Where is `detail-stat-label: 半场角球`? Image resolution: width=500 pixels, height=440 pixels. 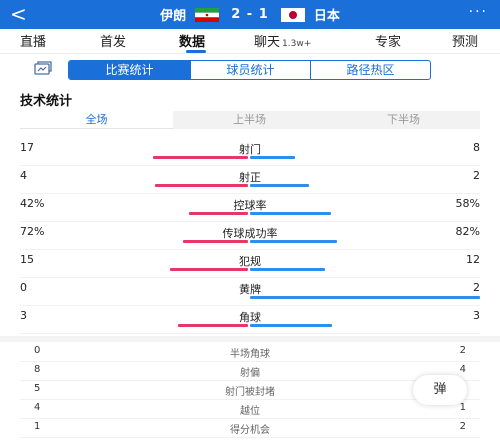
detail-stat-label: 半场角球 is located at coordinates (250, 354).